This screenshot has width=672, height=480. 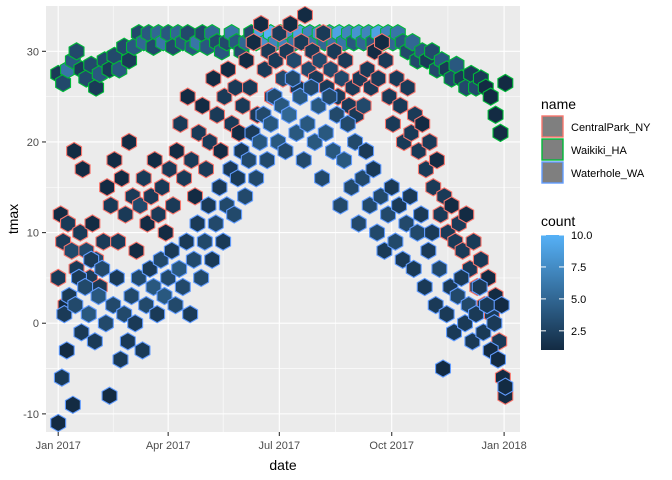 What do you see at coordinates (608, 174) in the screenshot?
I see `name-legend-label: Waterhole_WA` at bounding box center [608, 174].